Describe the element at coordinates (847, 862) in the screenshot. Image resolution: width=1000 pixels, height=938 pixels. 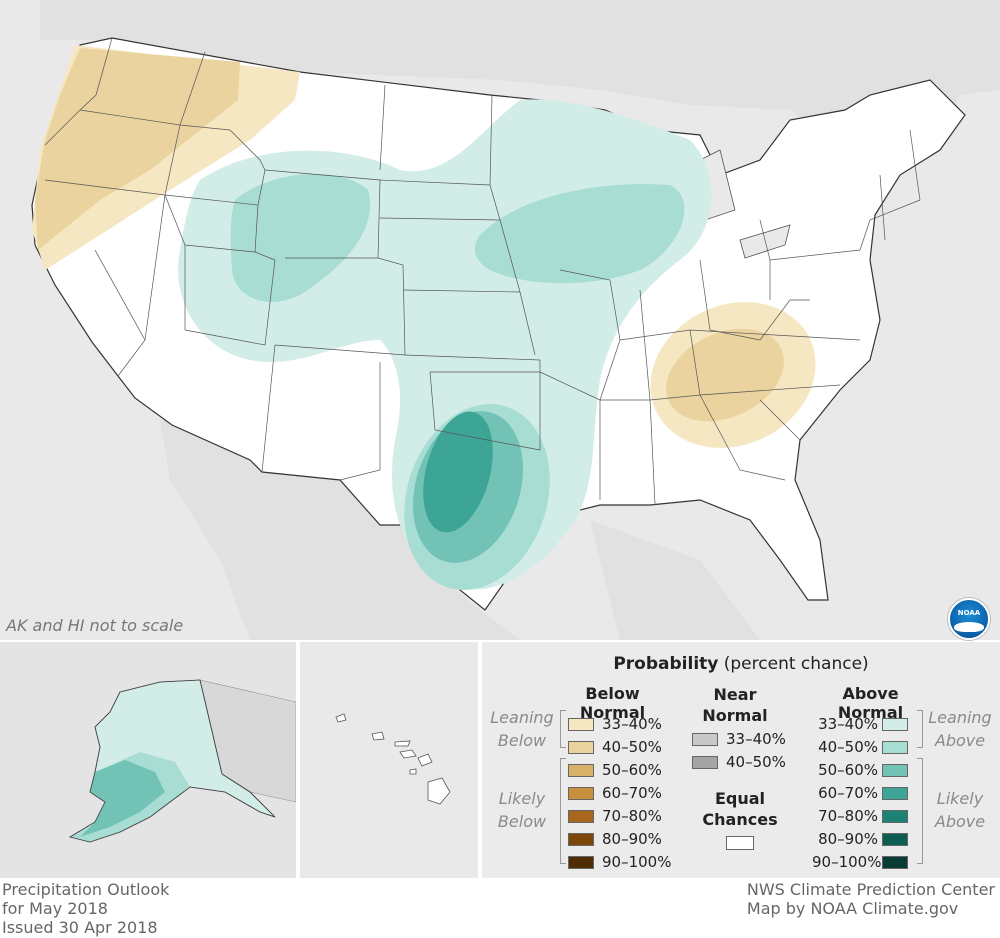
I see `above-normal-row-label: 90–100%` at that location.